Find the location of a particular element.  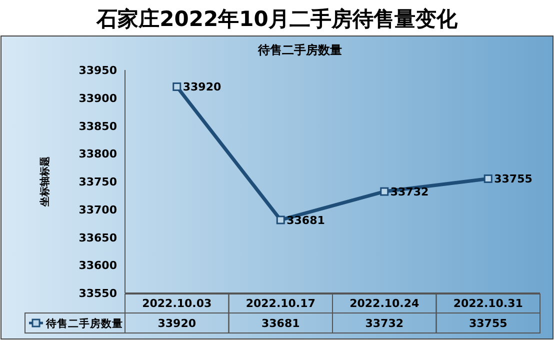

y-tick-label: 33550 is located at coordinates (98, 293).